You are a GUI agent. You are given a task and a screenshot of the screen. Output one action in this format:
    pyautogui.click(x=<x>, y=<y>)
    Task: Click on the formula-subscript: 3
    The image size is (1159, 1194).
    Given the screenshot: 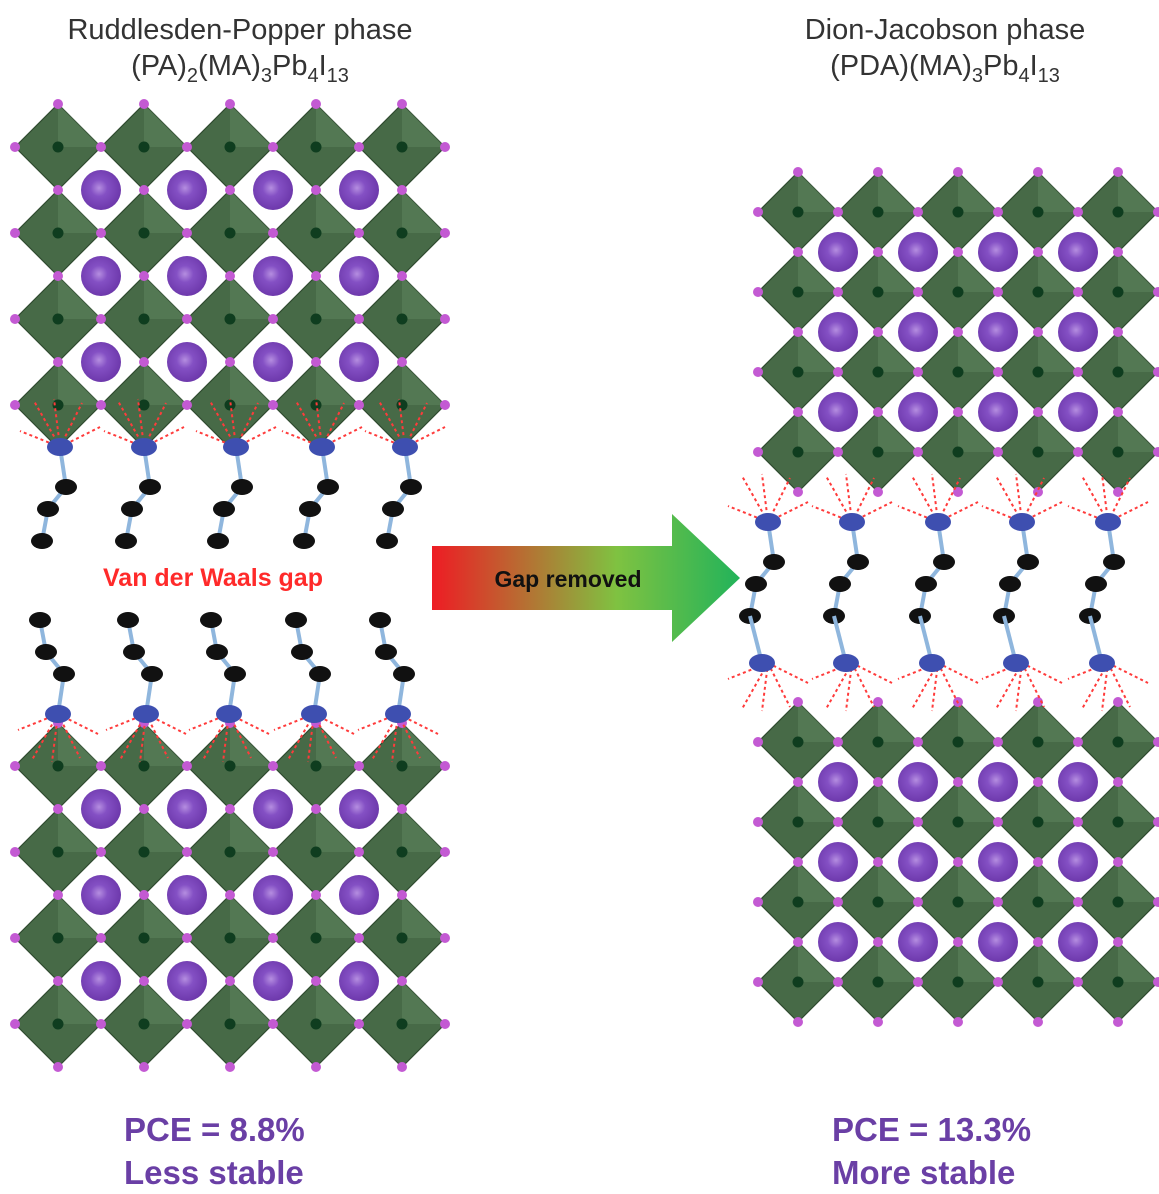 What is the action you would take?
    pyautogui.click(x=266, y=76)
    